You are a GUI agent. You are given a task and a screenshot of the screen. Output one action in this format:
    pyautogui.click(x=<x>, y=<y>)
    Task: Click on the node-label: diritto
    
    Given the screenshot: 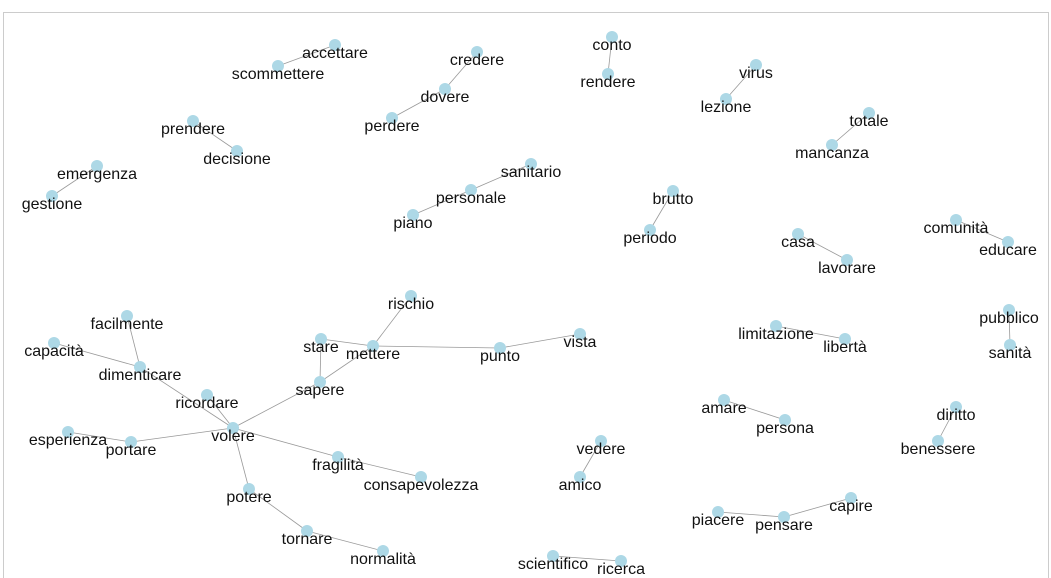 What is the action you would take?
    pyautogui.click(x=955, y=415)
    